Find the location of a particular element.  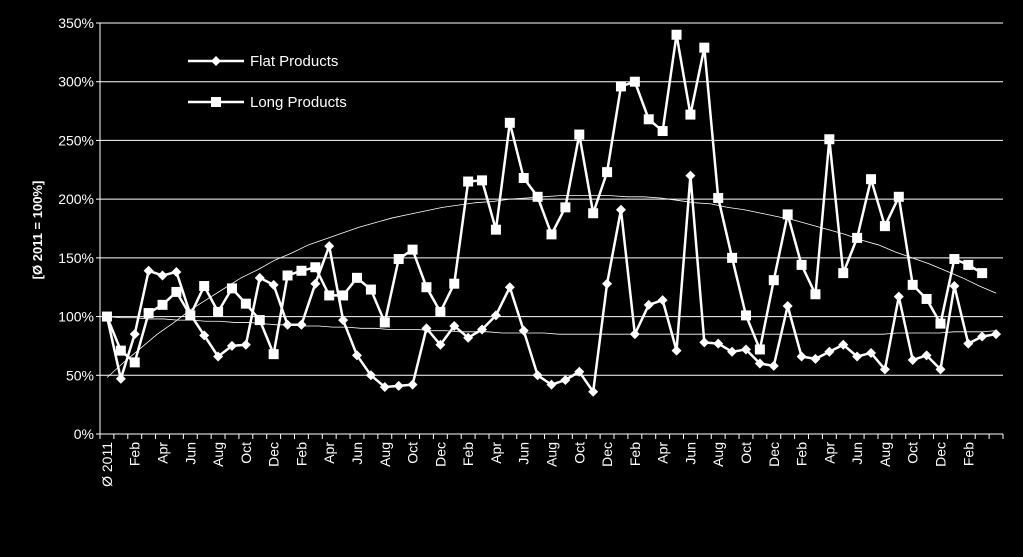

legend-label-long: Long Products is located at coordinates (298, 102).